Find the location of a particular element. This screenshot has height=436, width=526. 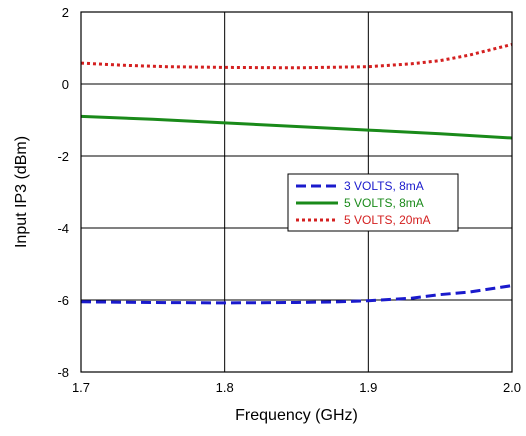

y-axis-title: Input IP3 (dBm) is located at coordinates (21, 192).